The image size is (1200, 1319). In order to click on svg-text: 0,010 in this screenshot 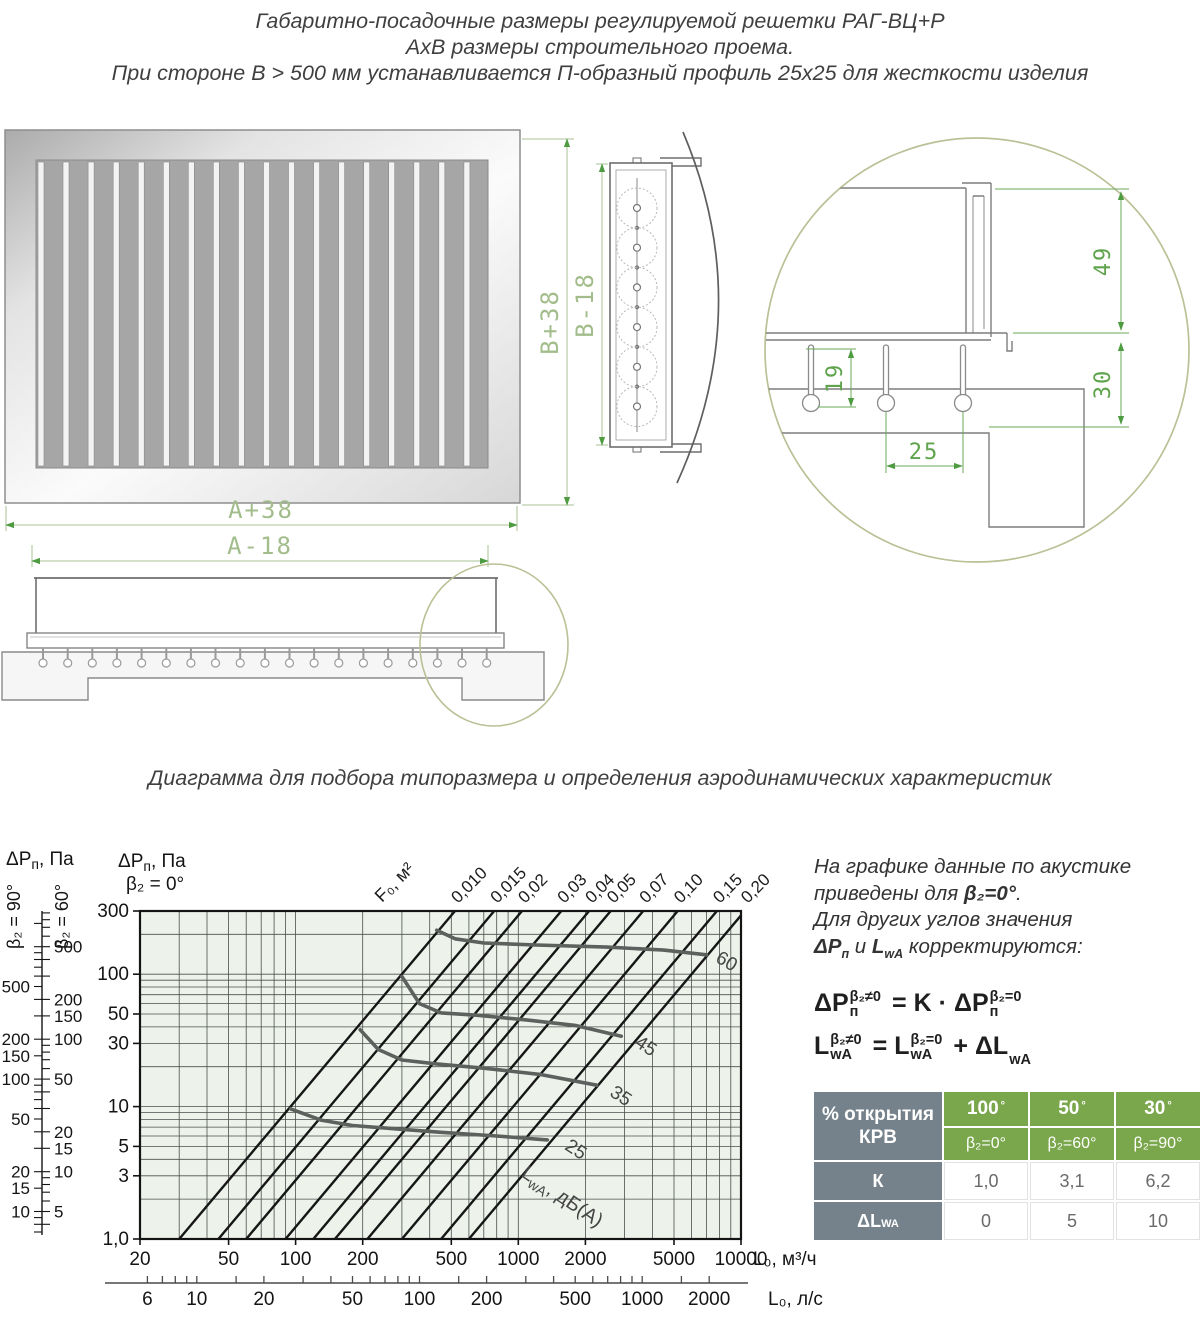, I will do `click(469, 885)`.